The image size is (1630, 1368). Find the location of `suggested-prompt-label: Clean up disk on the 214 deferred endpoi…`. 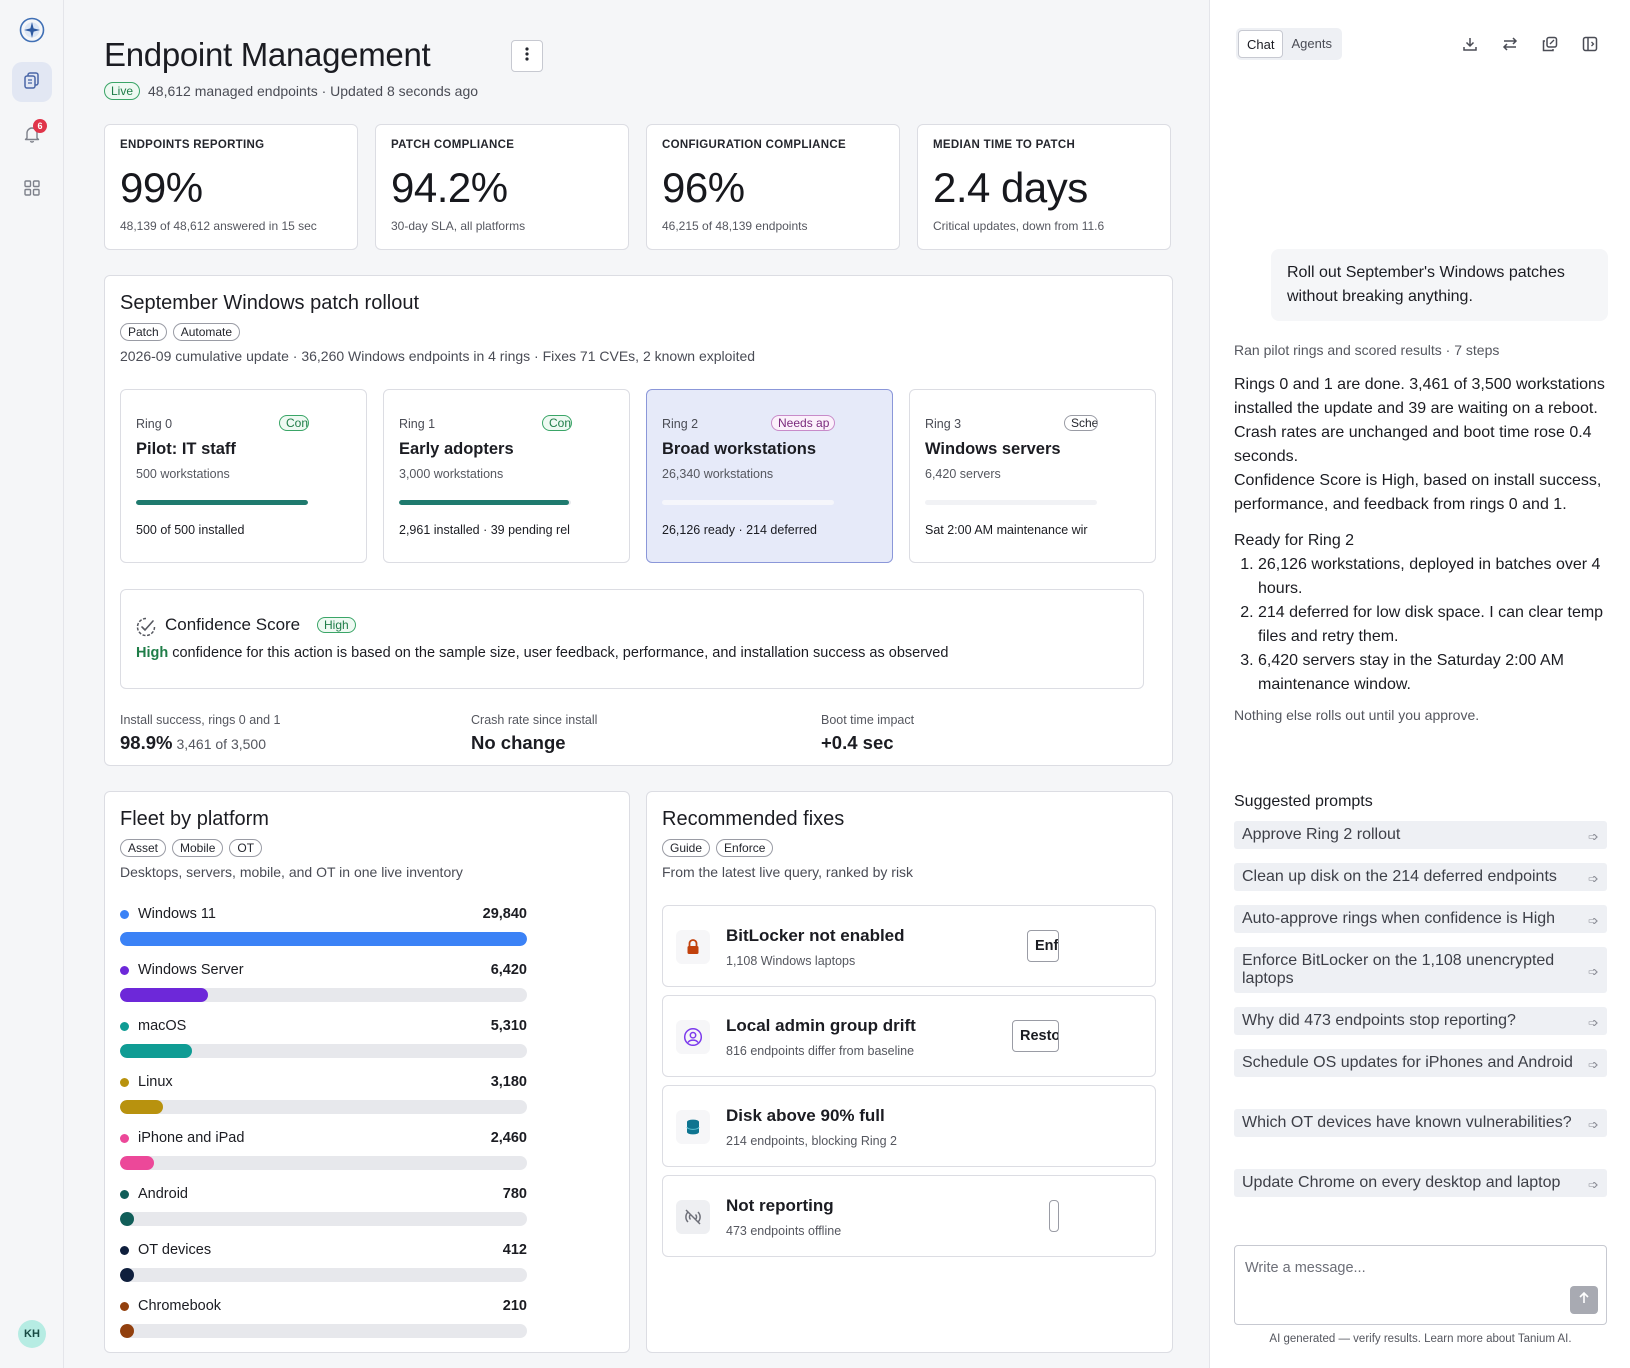

suggested-prompt-label: Clean up disk on the 214 deferred endpoi… is located at coordinates (1399, 876).